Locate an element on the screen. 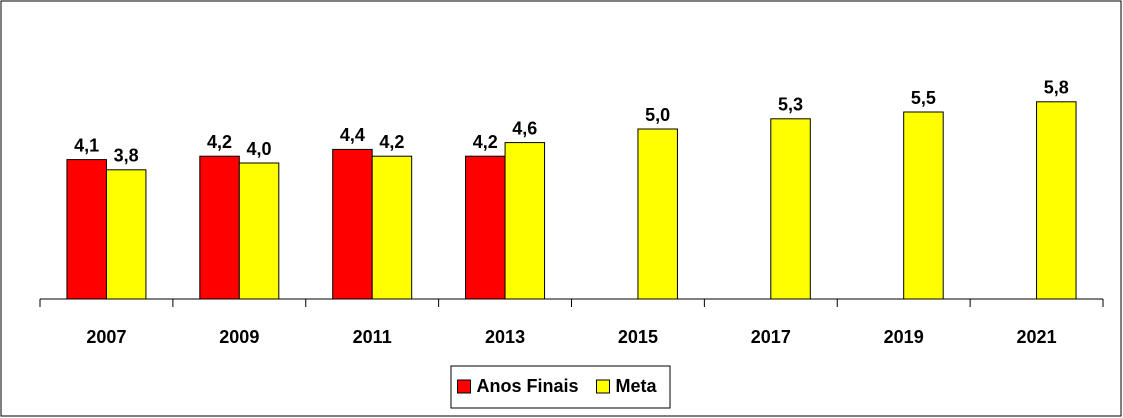 The width and height of the screenshot is (1123, 418). value-label: 4,0 is located at coordinates (259, 149).